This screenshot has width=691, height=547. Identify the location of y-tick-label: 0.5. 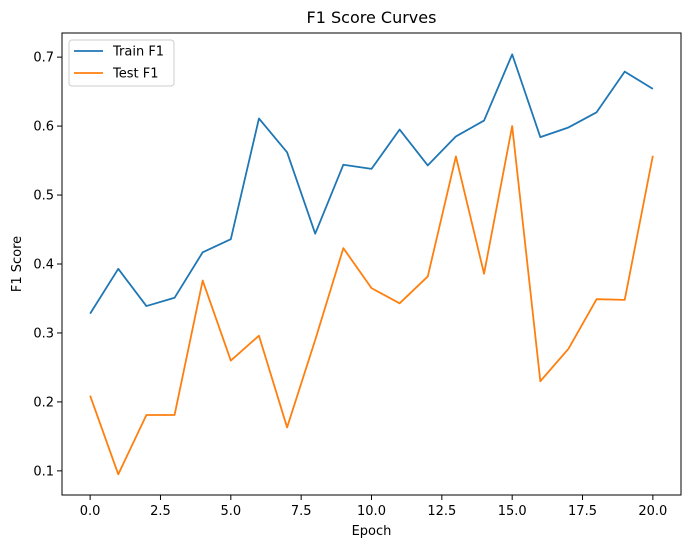
(43, 196).